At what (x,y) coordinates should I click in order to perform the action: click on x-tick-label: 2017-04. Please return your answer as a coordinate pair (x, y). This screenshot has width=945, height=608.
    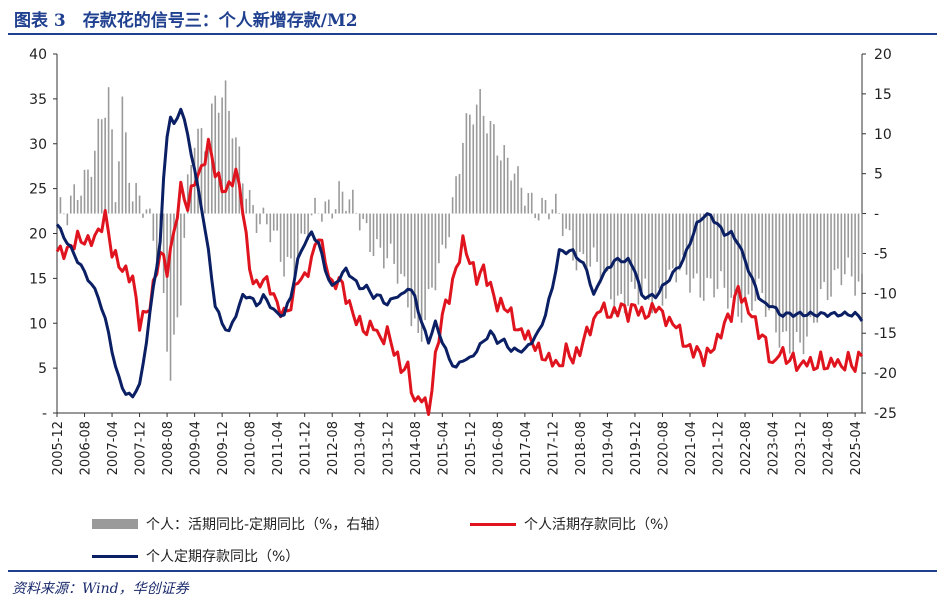
    Looking at the image, I should click on (526, 448).